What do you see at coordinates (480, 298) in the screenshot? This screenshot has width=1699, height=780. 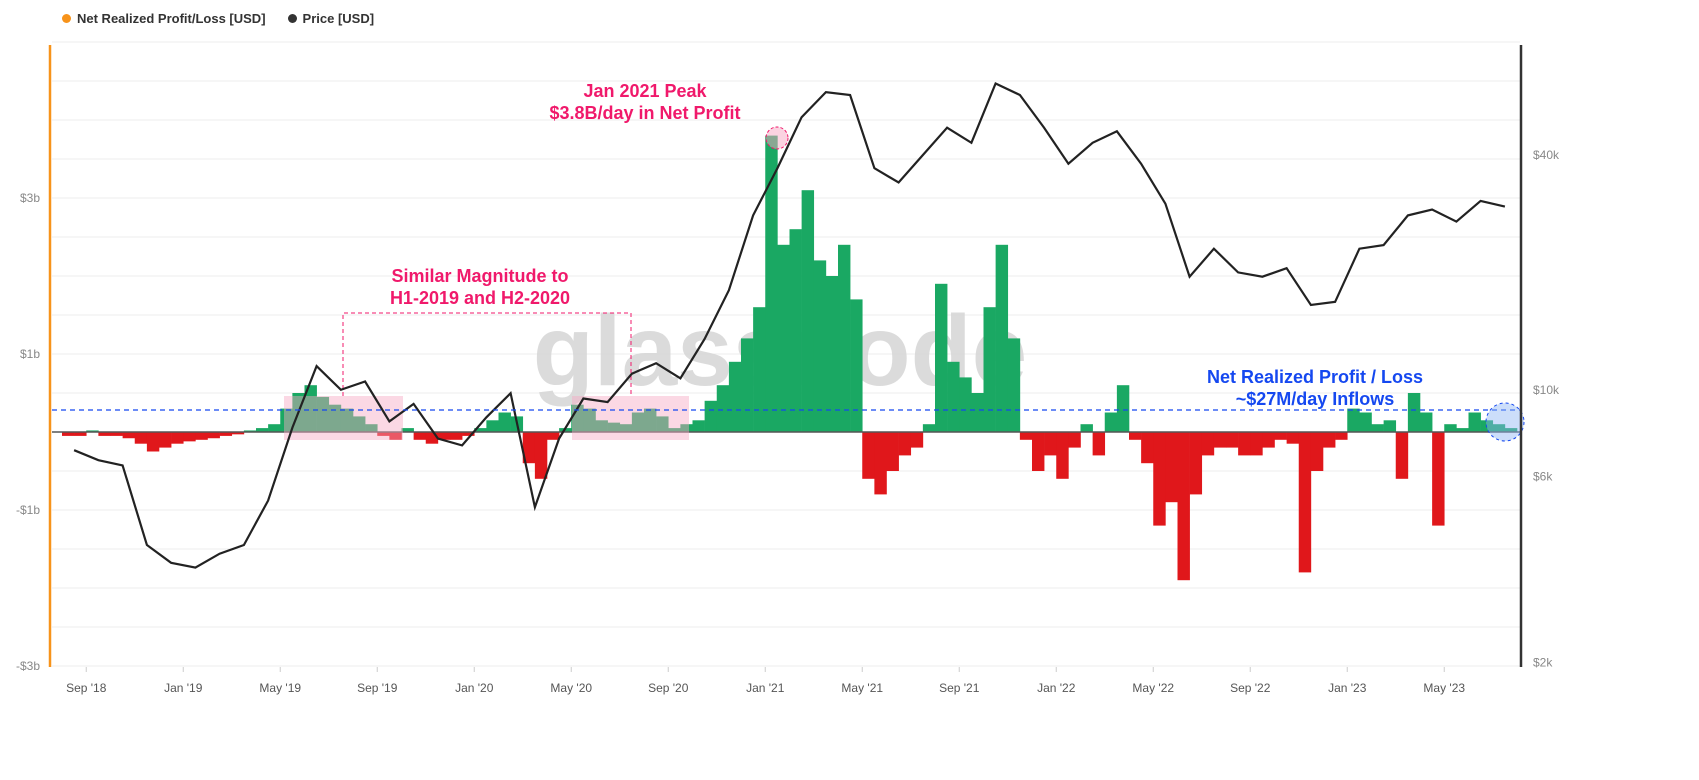 I see `annotation-line: H1-2019 and H2-2020` at bounding box center [480, 298].